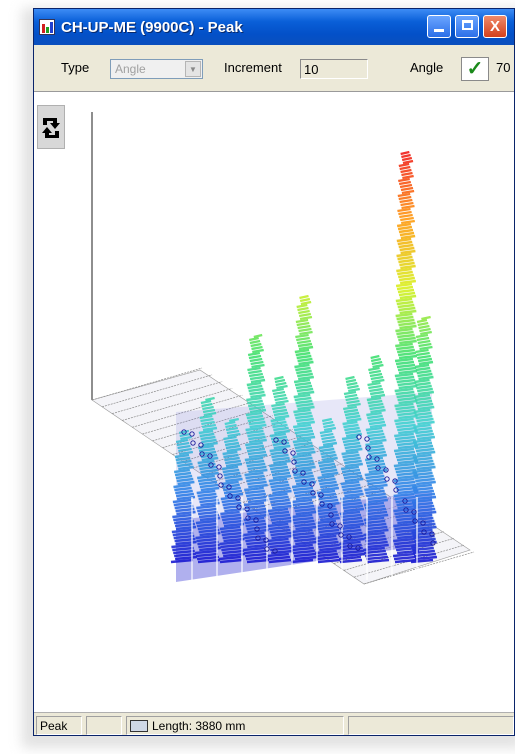  Describe the element at coordinates (104, 725) in the screenshot. I see `status-blank-pane` at that location.